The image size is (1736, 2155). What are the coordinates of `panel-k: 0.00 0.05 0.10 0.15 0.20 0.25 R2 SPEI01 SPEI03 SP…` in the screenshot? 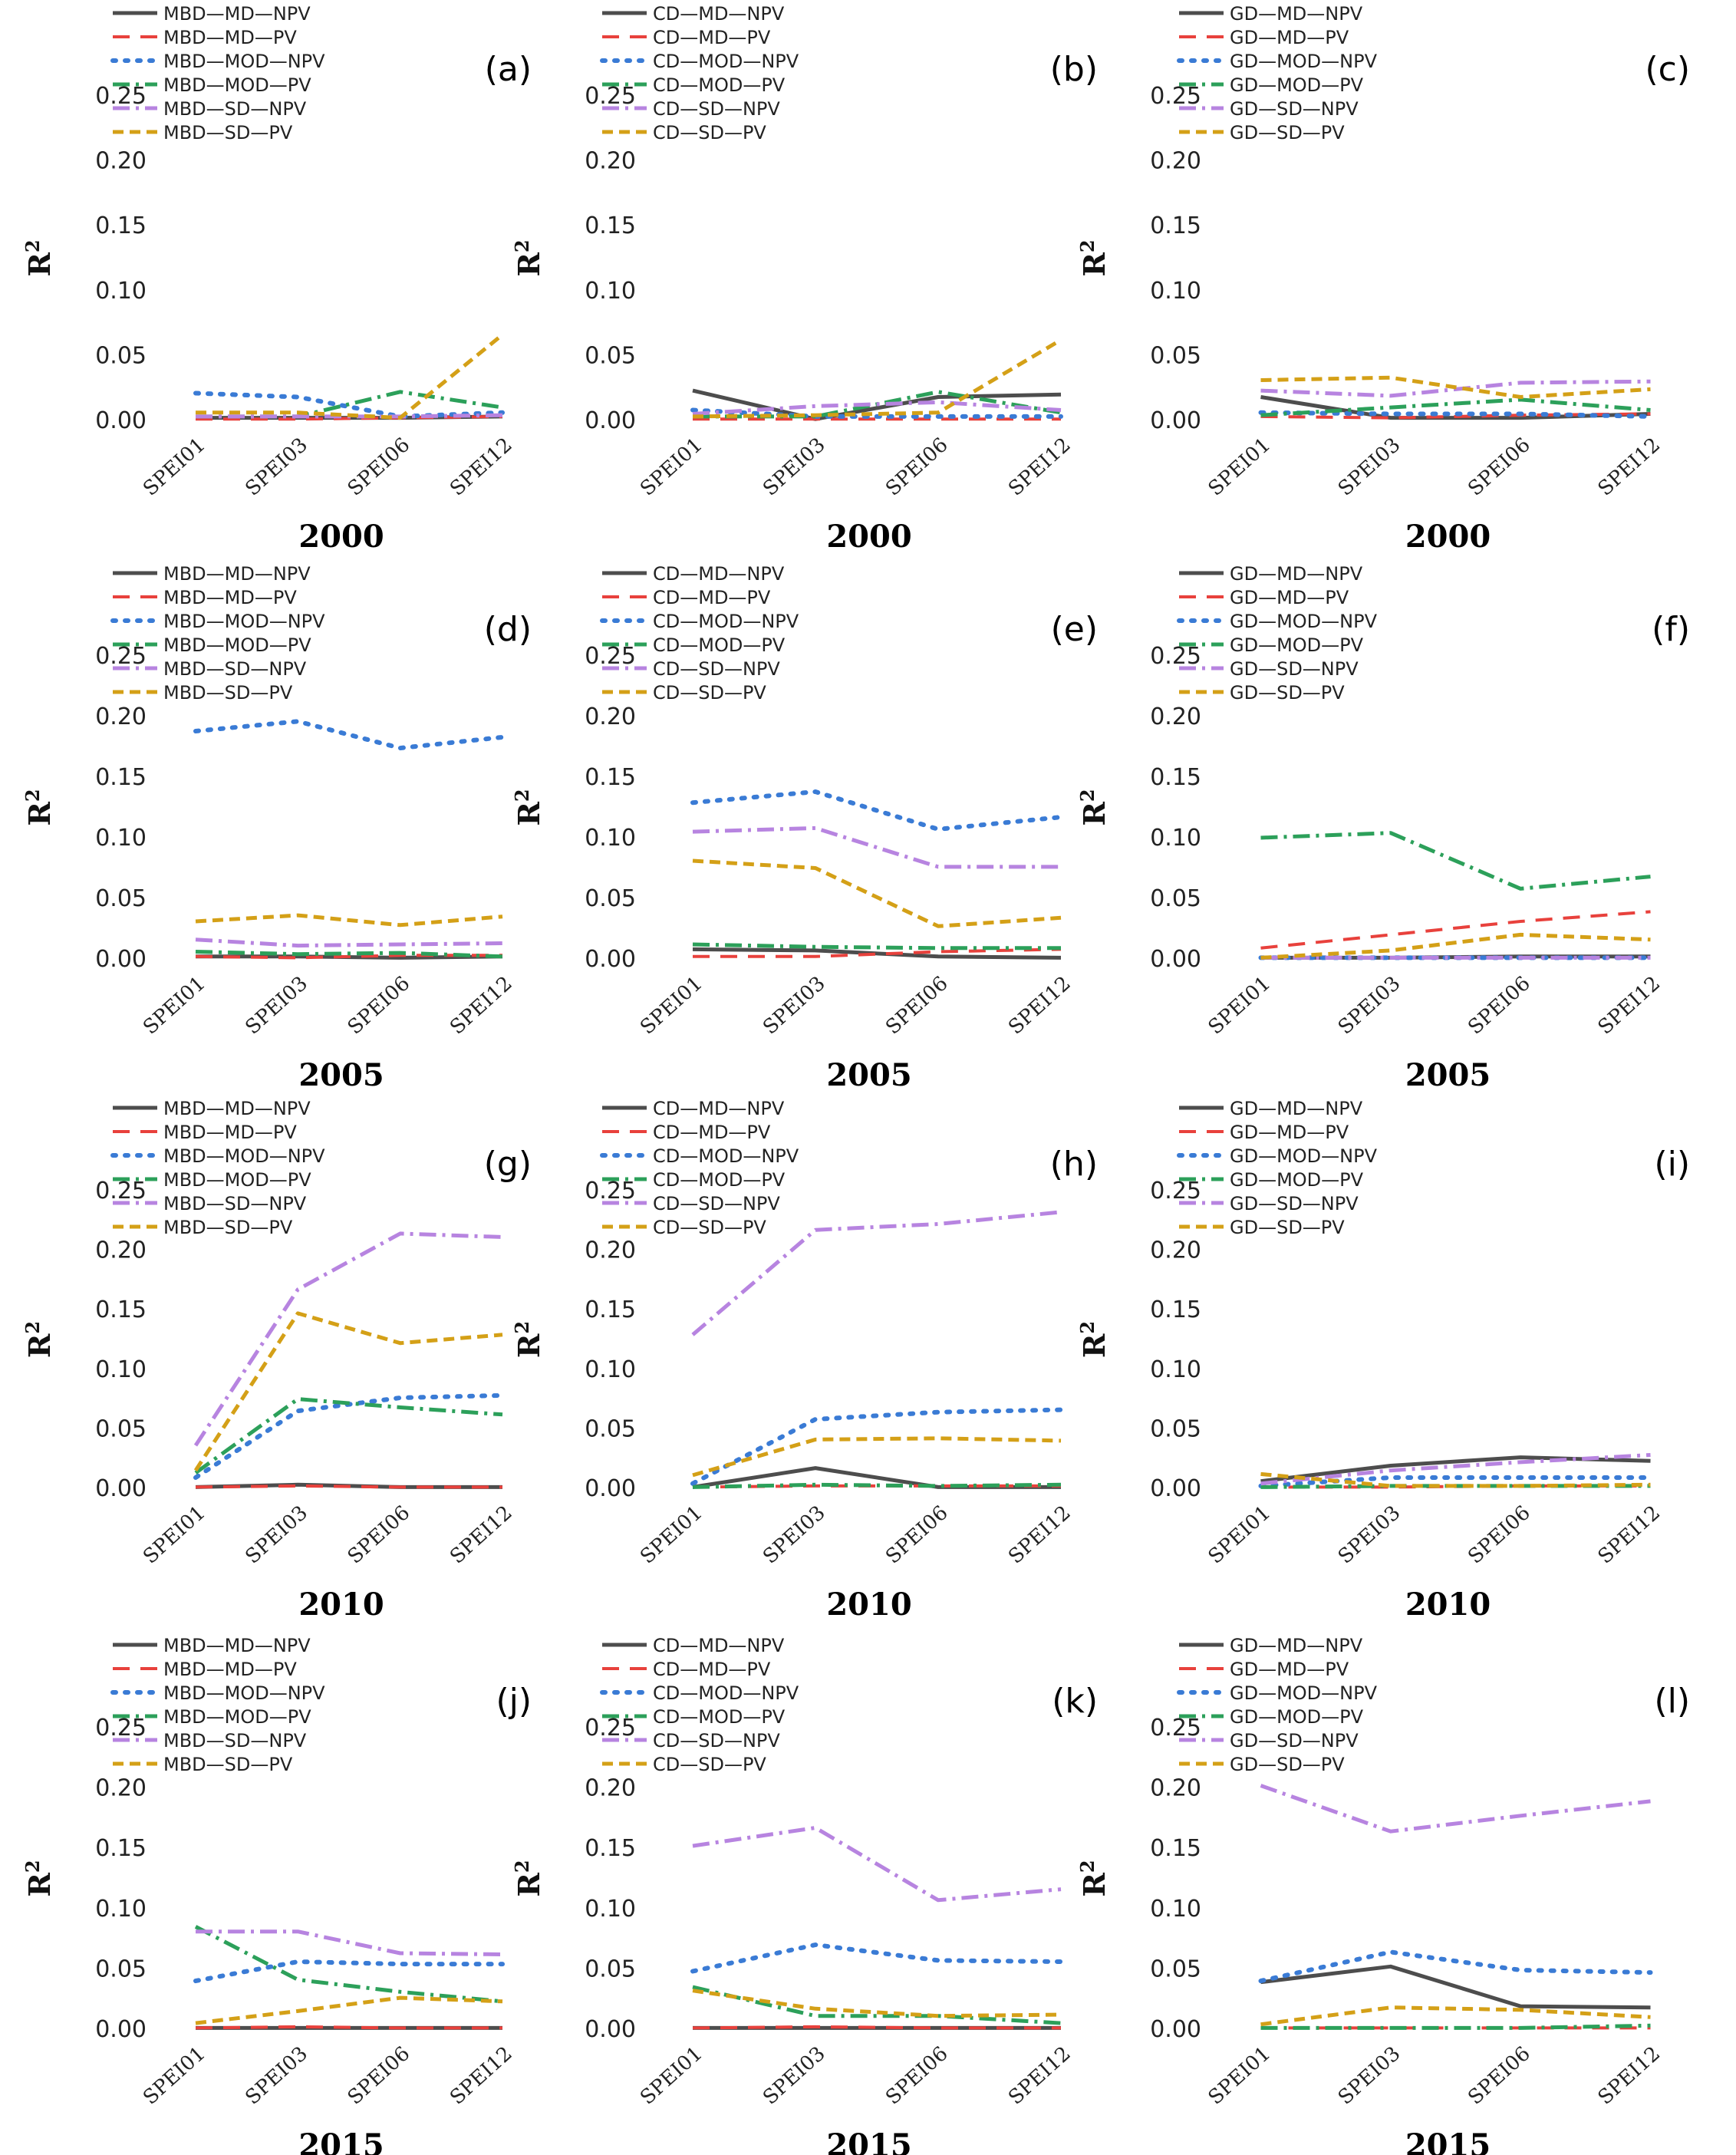 It's located at (804, 1895).